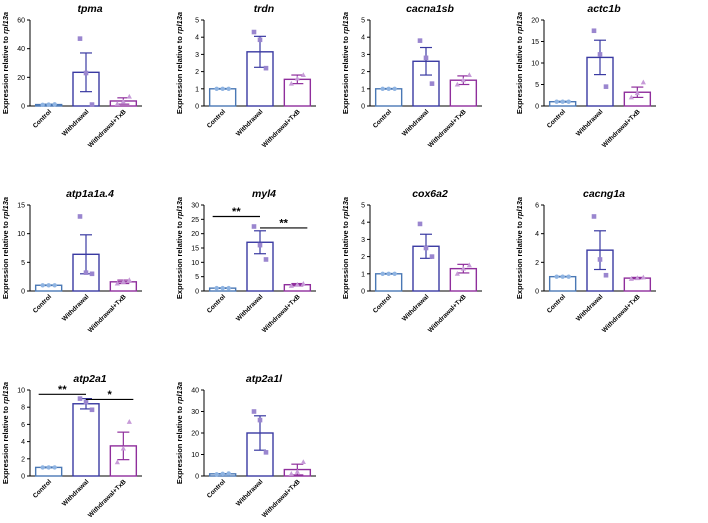 The image size is (708, 523). Describe the element at coordinates (264, 379) in the screenshot. I see `panel-title: atp2a1l` at that location.